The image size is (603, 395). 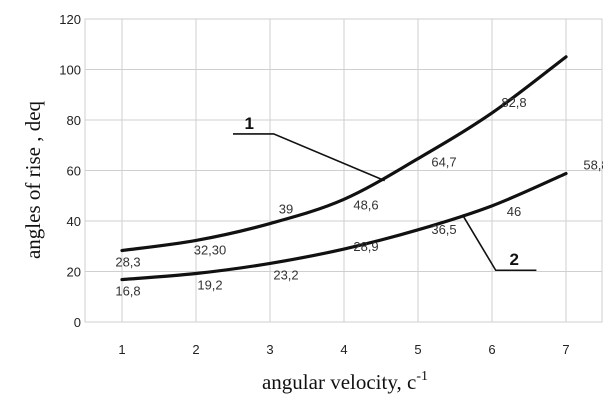 What do you see at coordinates (285, 274) in the screenshot?
I see `data-label-s2-3: 23,2` at bounding box center [285, 274].